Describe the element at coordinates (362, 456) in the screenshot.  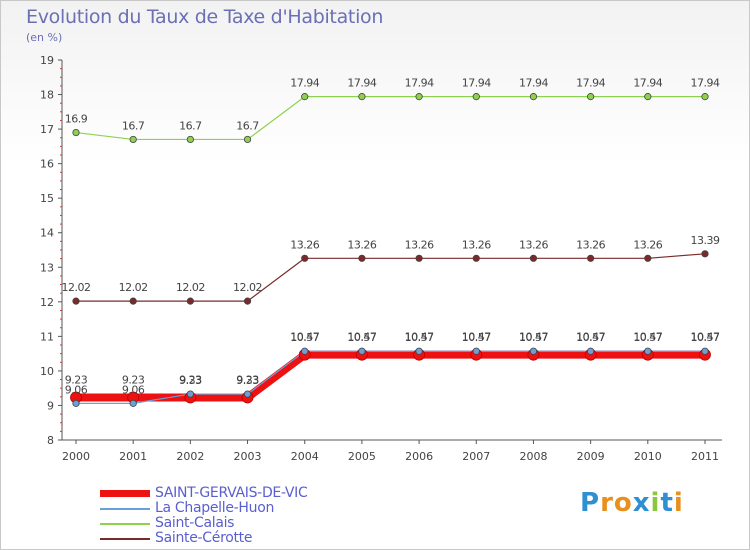
I see `x-tick-label: 2005` at that location.